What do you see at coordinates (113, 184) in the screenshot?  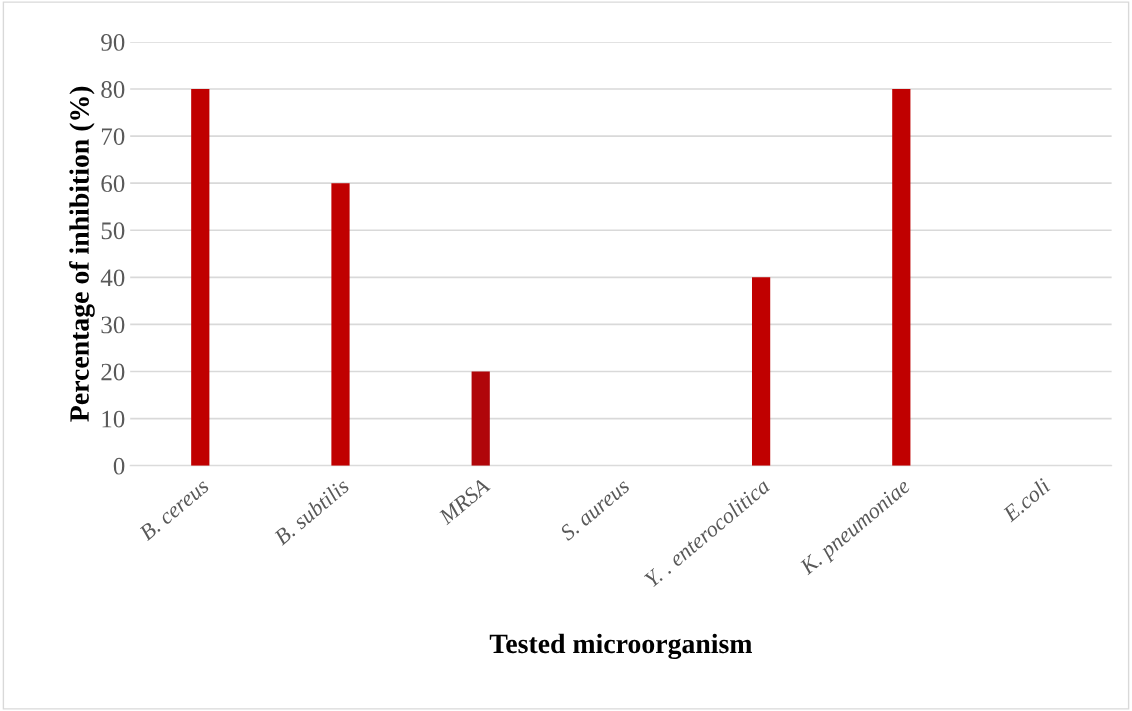 I see `y-tick-label: 60` at bounding box center [113, 184].